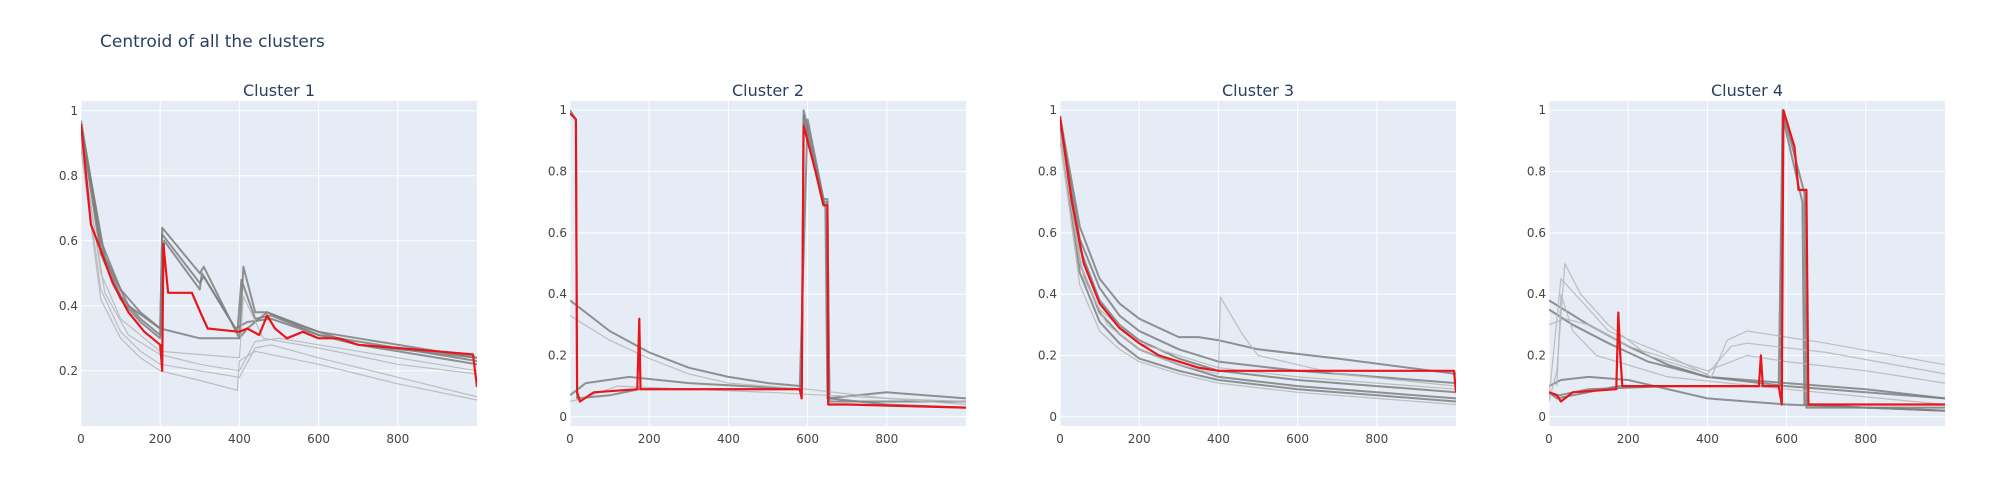 Image resolution: width=2000 pixels, height=500 pixels. I want to click on subplot-title: Cluster 1, so click(279, 90).